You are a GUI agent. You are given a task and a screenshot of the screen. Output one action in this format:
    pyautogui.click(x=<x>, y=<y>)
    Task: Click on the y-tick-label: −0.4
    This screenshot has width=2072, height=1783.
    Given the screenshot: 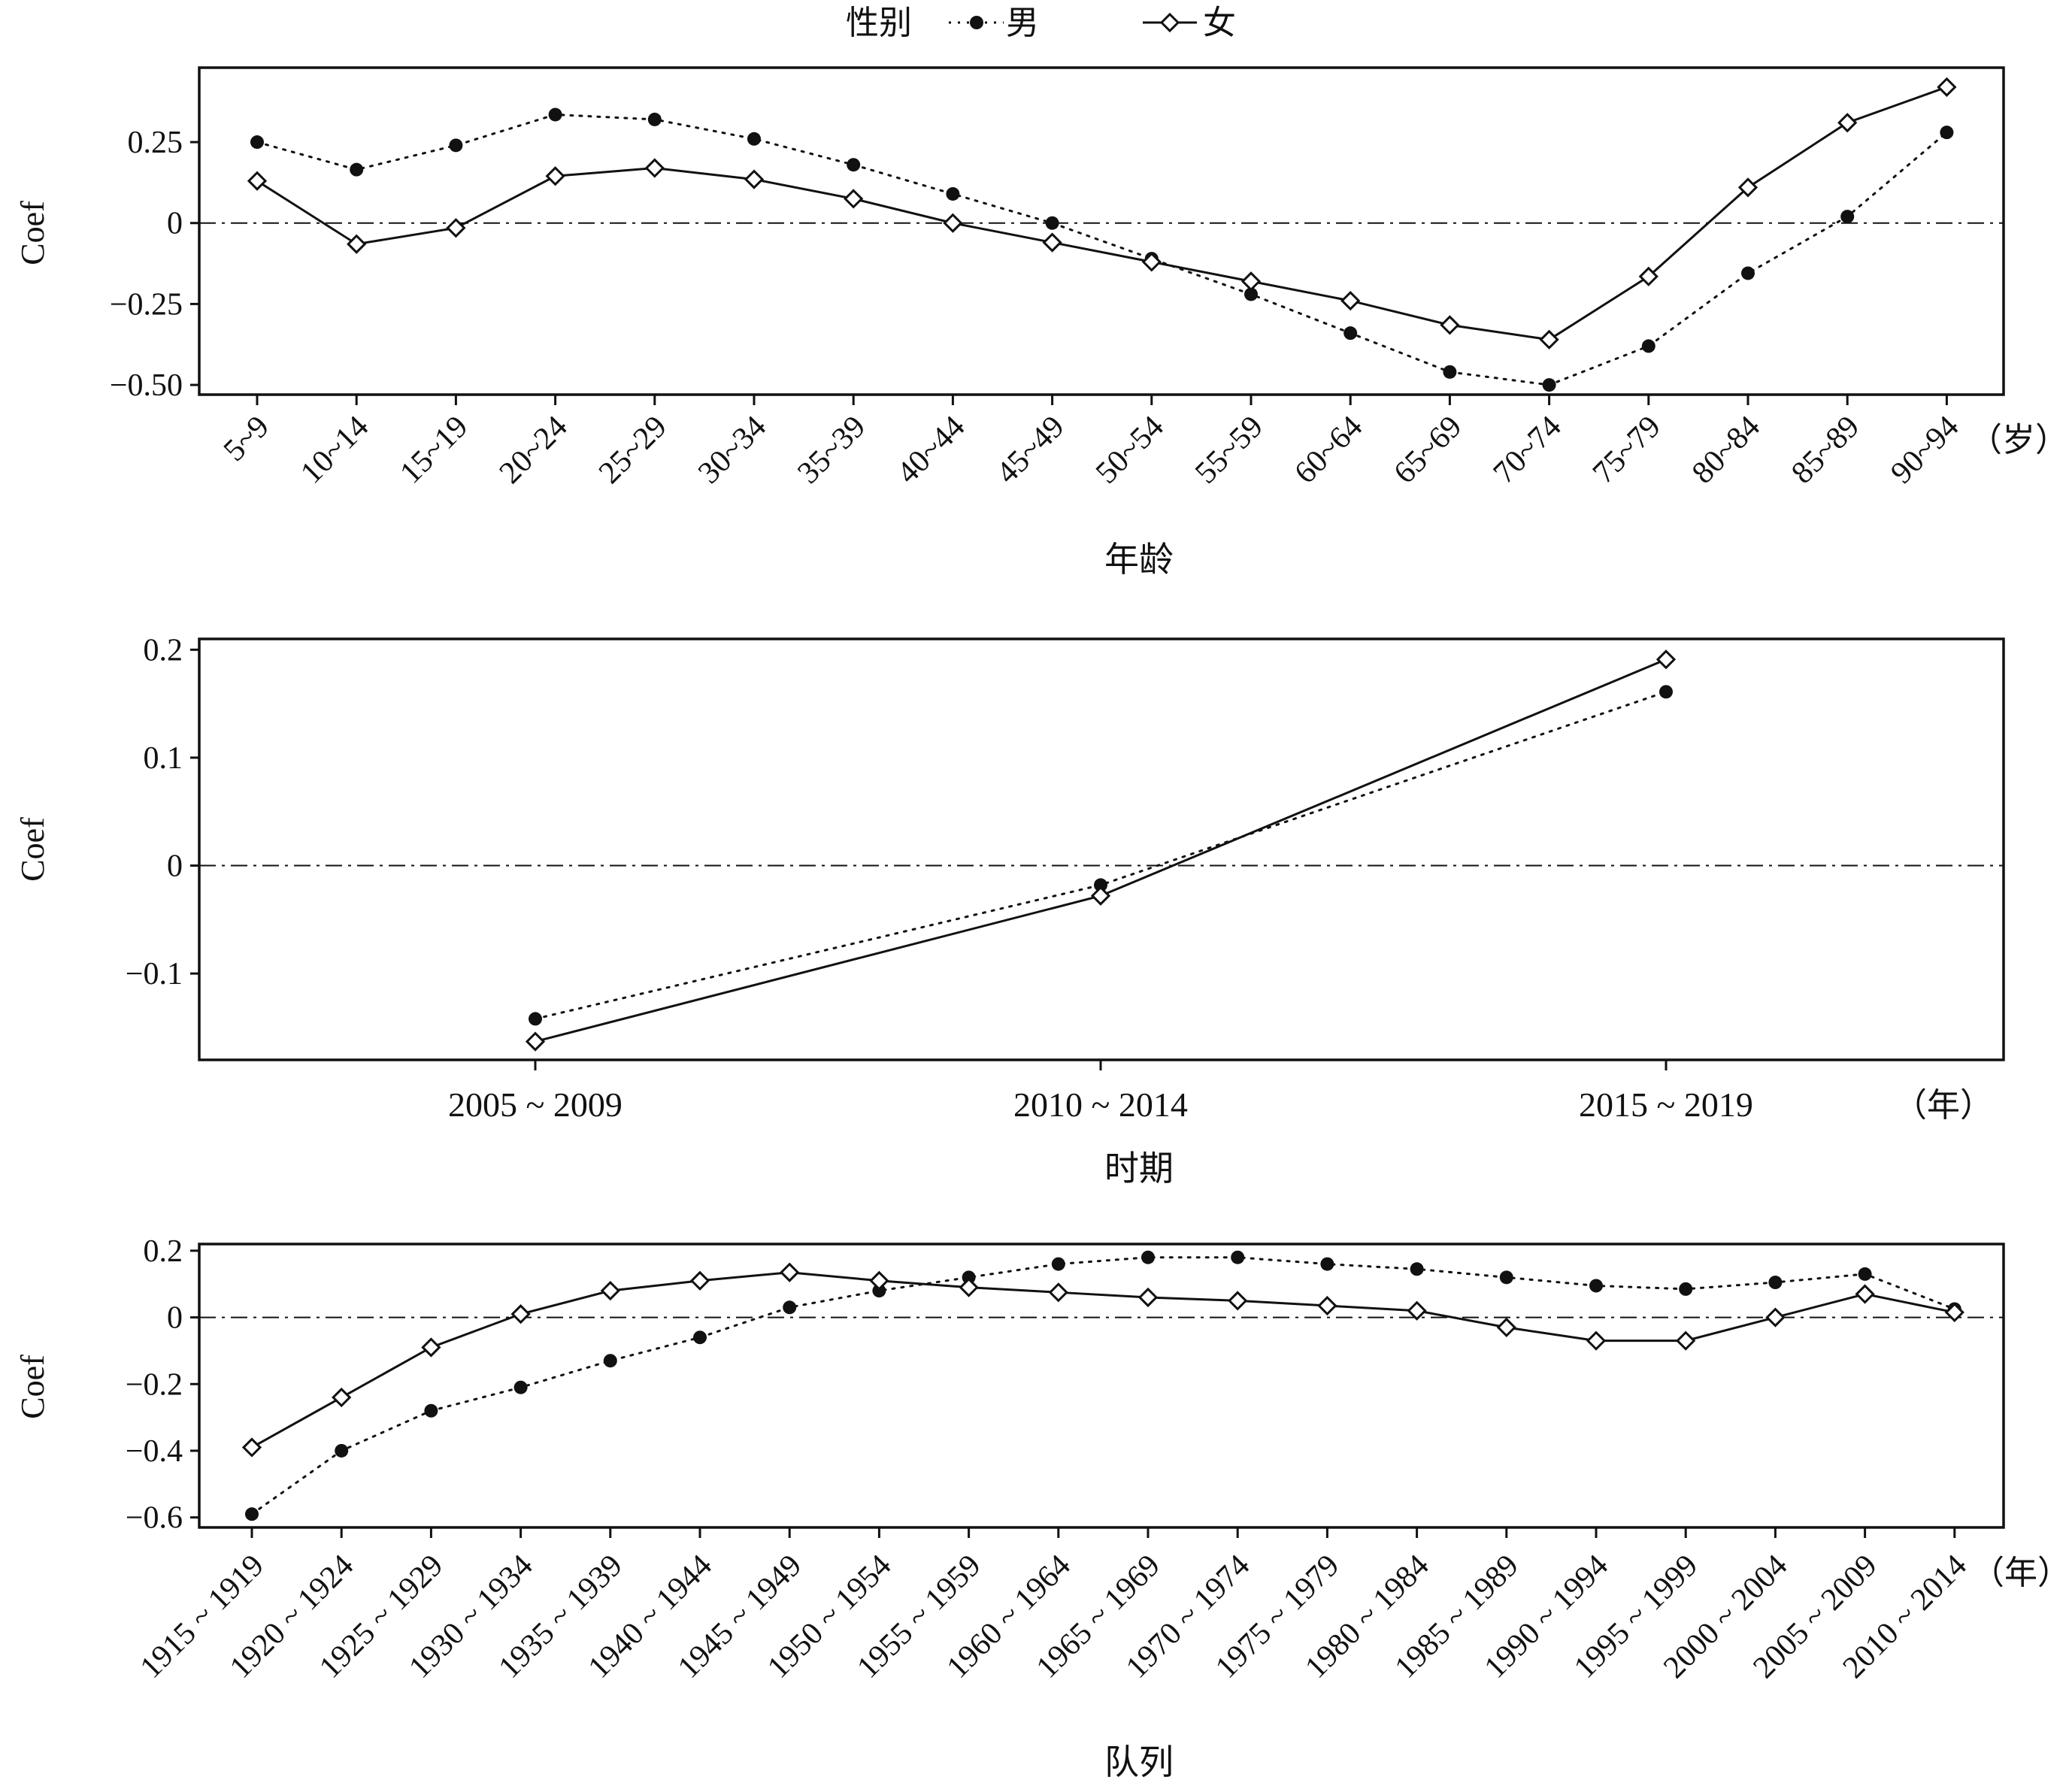 What is the action you would take?
    pyautogui.click(x=154, y=1451)
    